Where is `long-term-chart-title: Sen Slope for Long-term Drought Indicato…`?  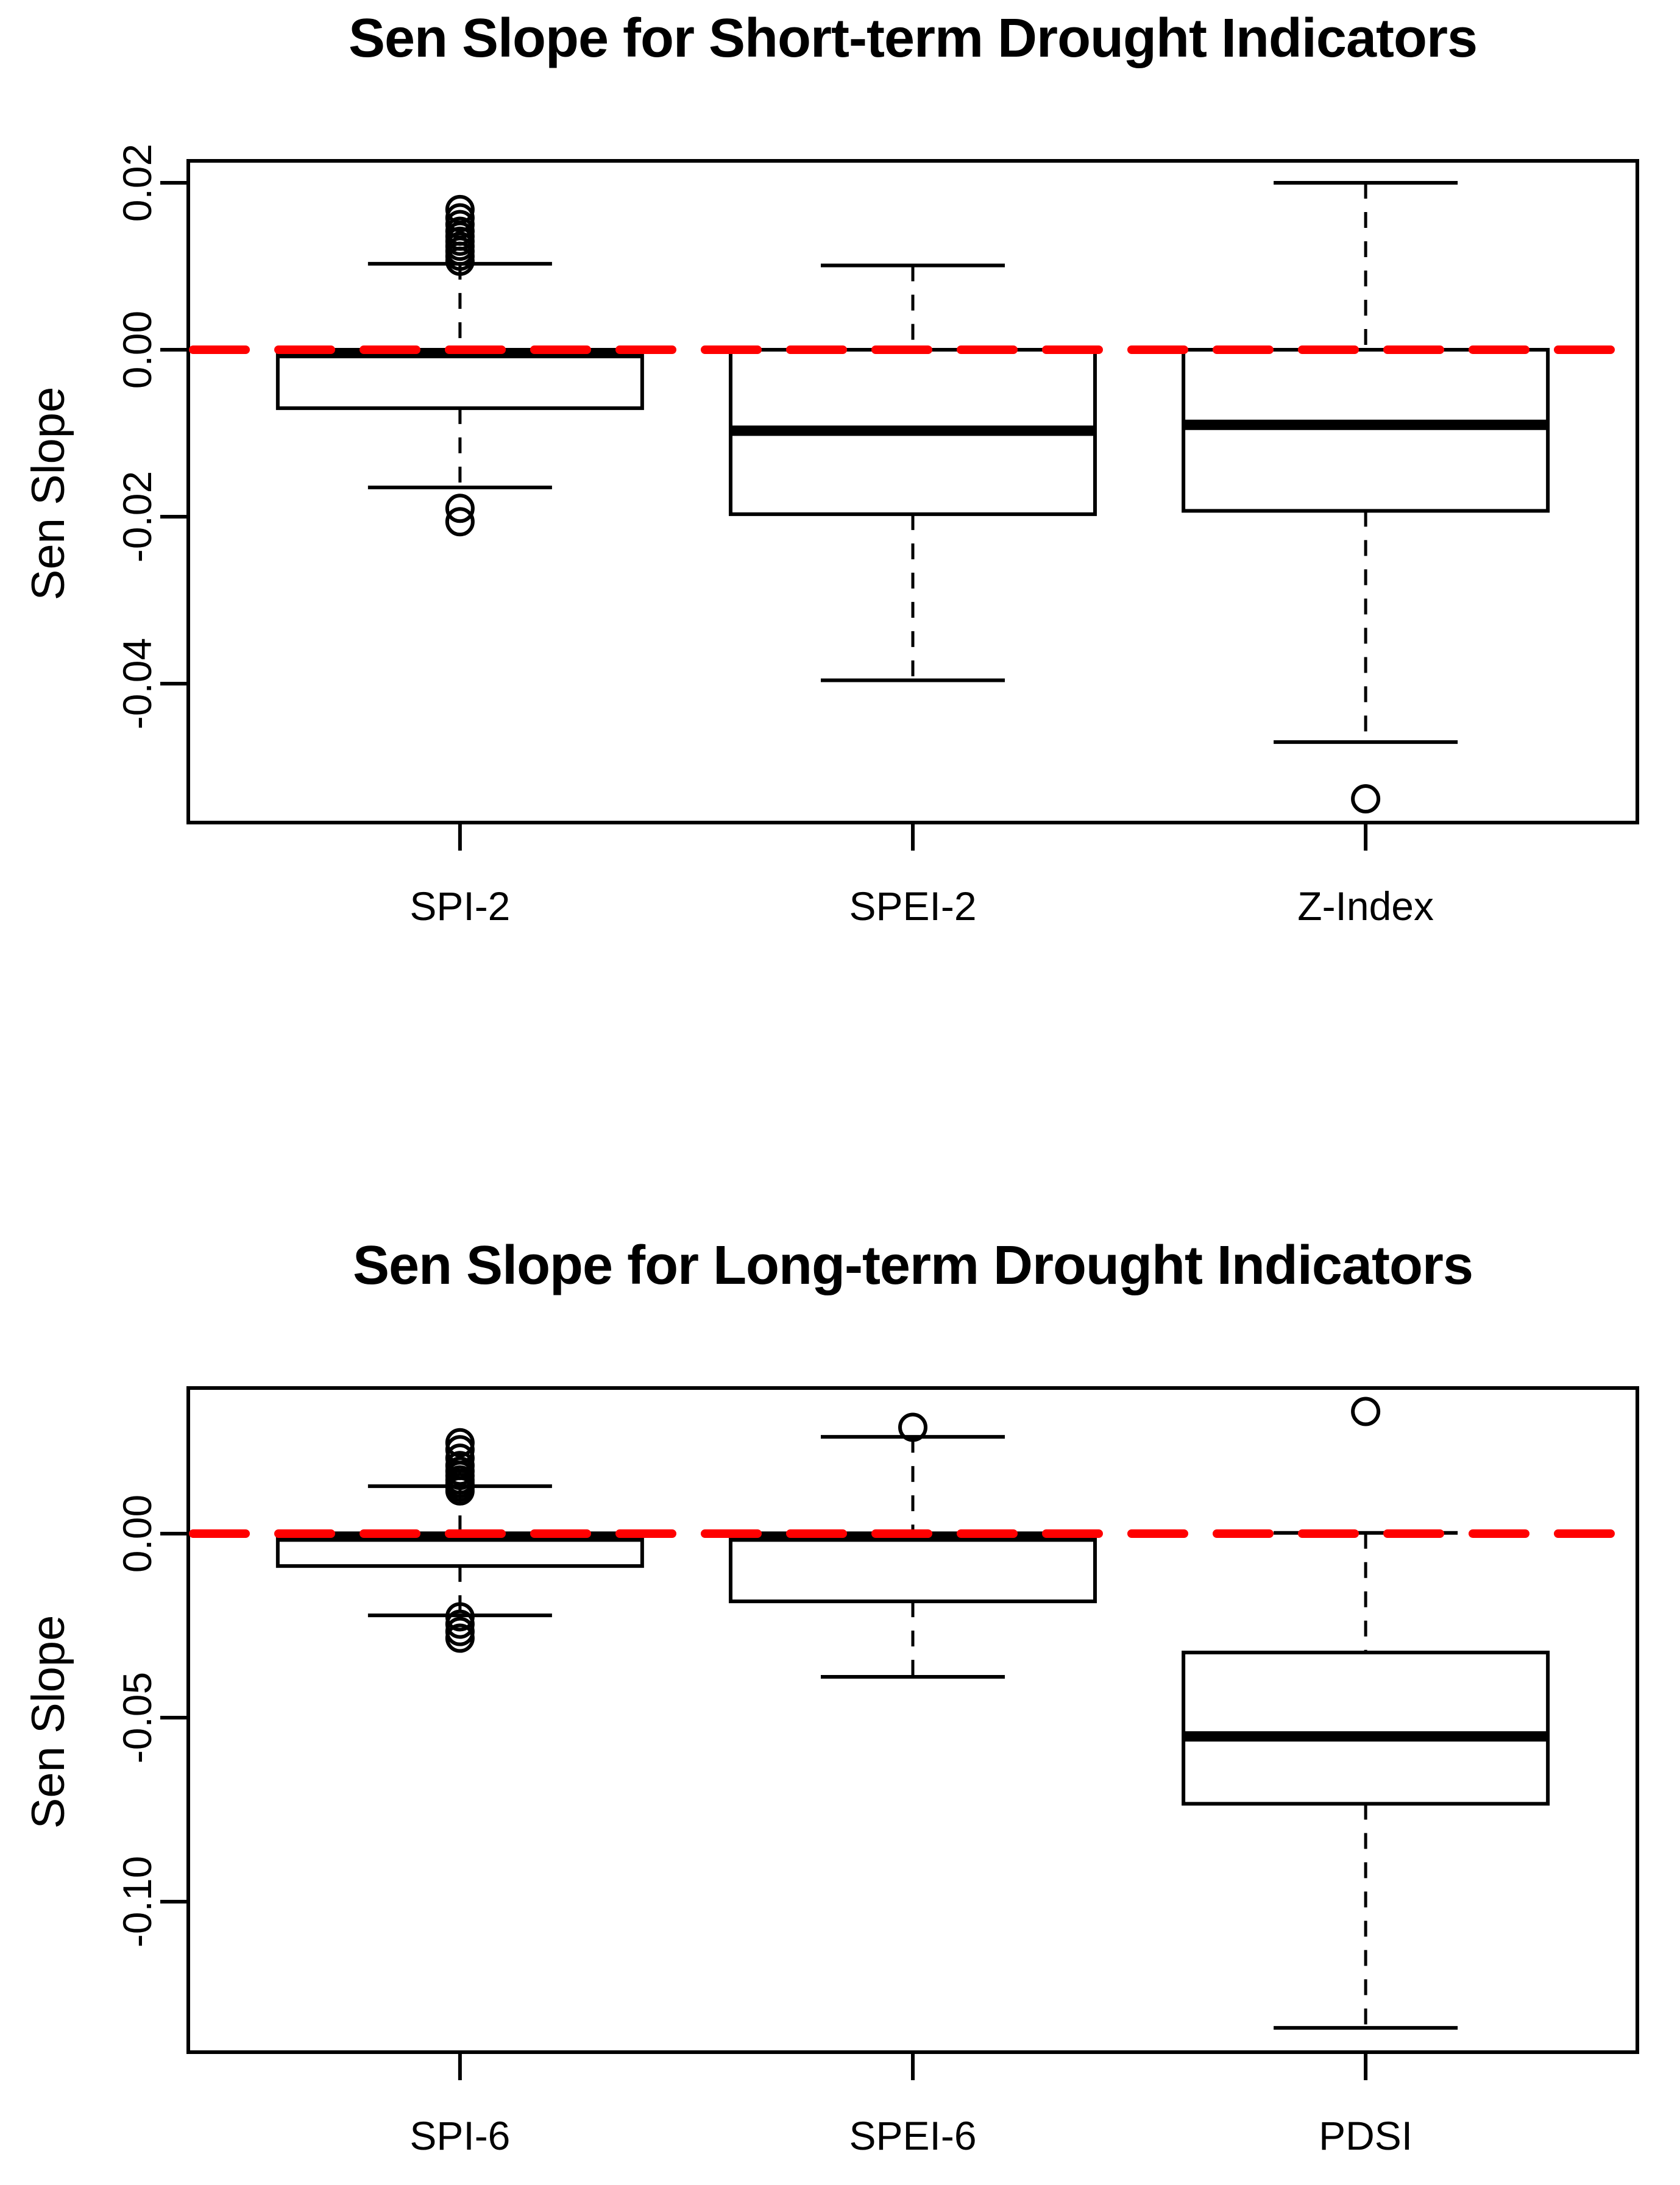 long-term-chart-title: Sen Slope for Long-term Drought Indicato… is located at coordinates (912, 1266).